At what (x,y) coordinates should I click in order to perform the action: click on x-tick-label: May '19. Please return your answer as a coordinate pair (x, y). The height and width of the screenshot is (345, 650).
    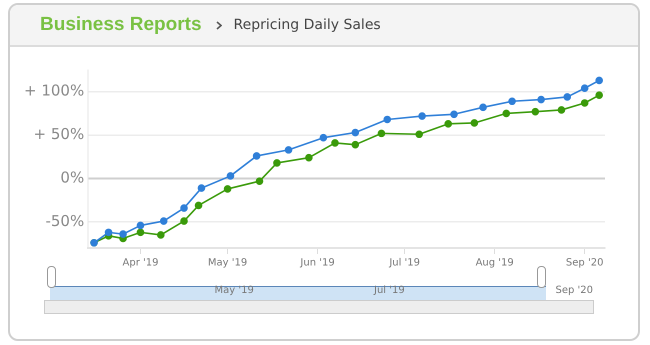
    Looking at the image, I should click on (228, 263).